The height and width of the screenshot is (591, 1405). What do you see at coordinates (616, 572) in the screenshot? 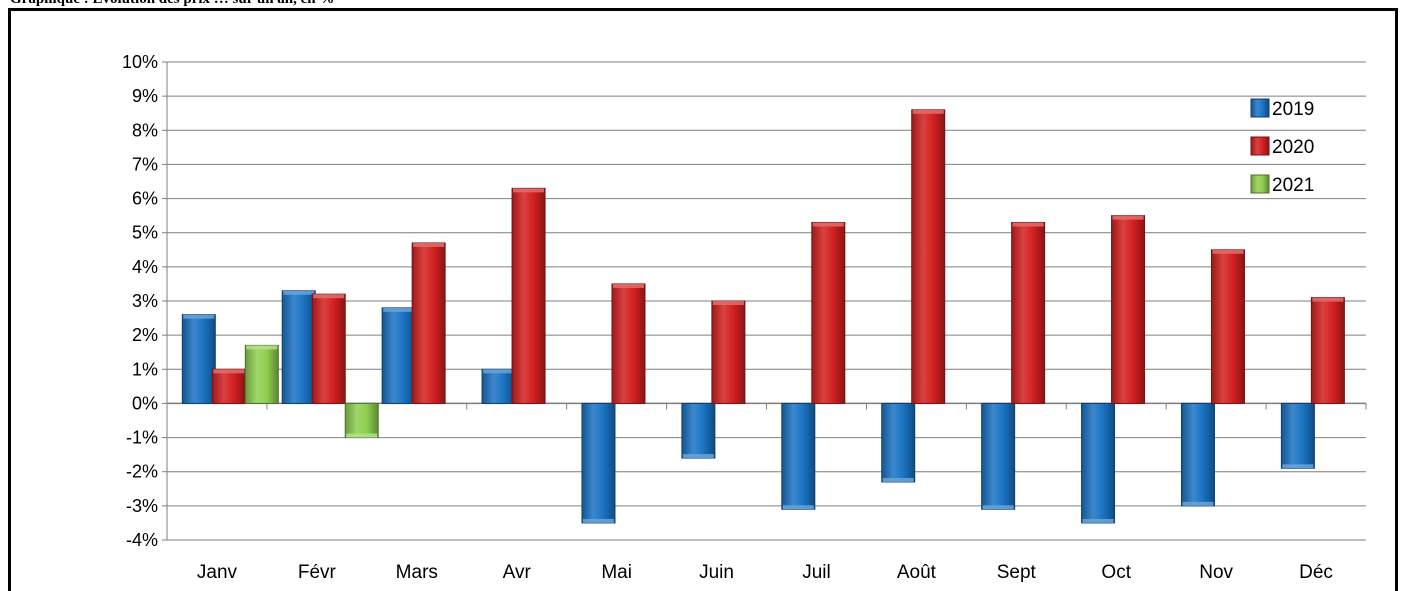
I see `x-tick-label: Mai` at bounding box center [616, 572].